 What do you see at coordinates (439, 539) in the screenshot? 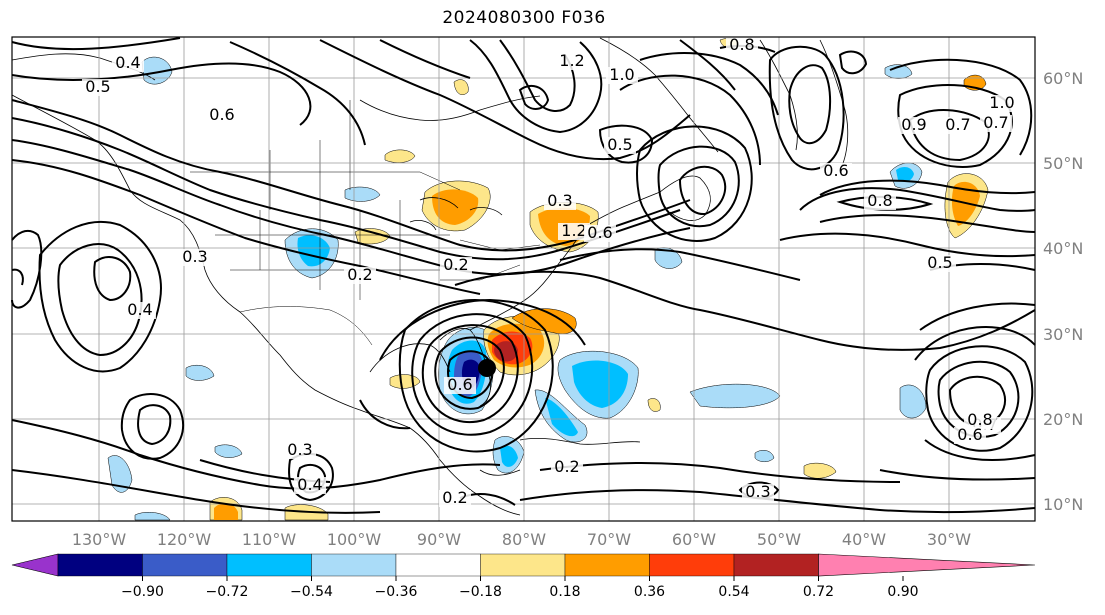
I see `longitude-label: 90°W` at bounding box center [439, 539].